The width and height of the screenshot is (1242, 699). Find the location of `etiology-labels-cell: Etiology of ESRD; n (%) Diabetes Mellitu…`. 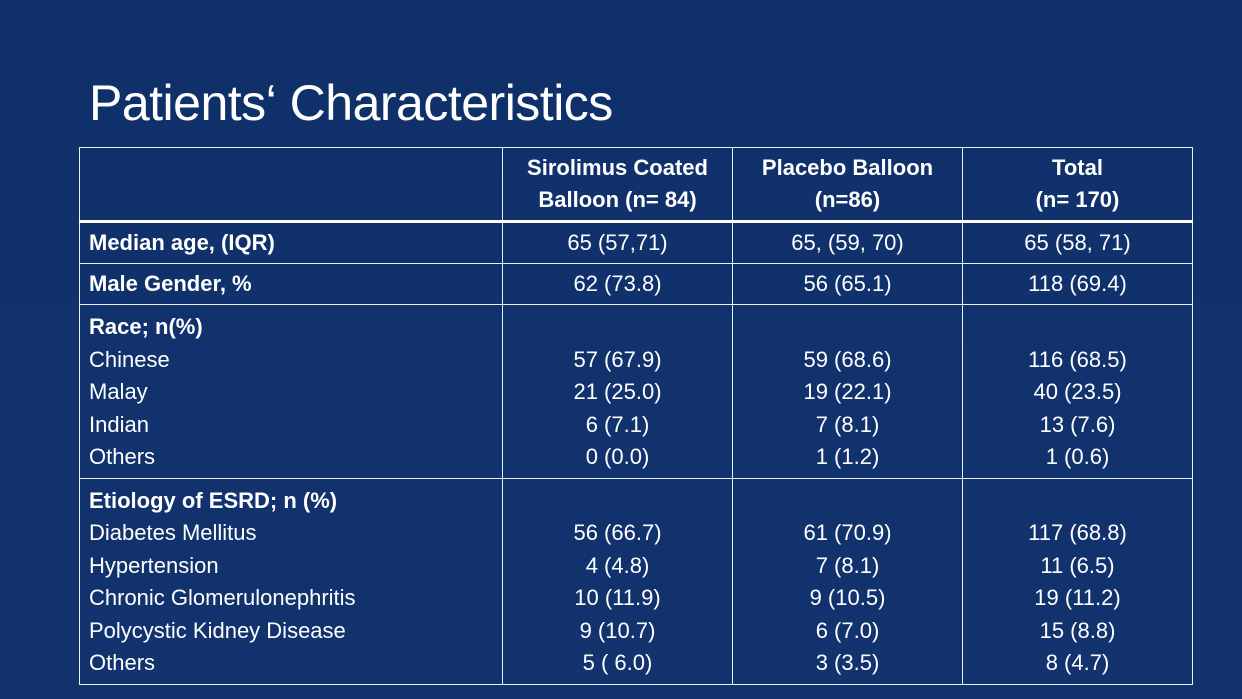

etiology-labels-cell: Etiology of ESRD; n (%) Diabetes Mellitu… is located at coordinates (291, 581).